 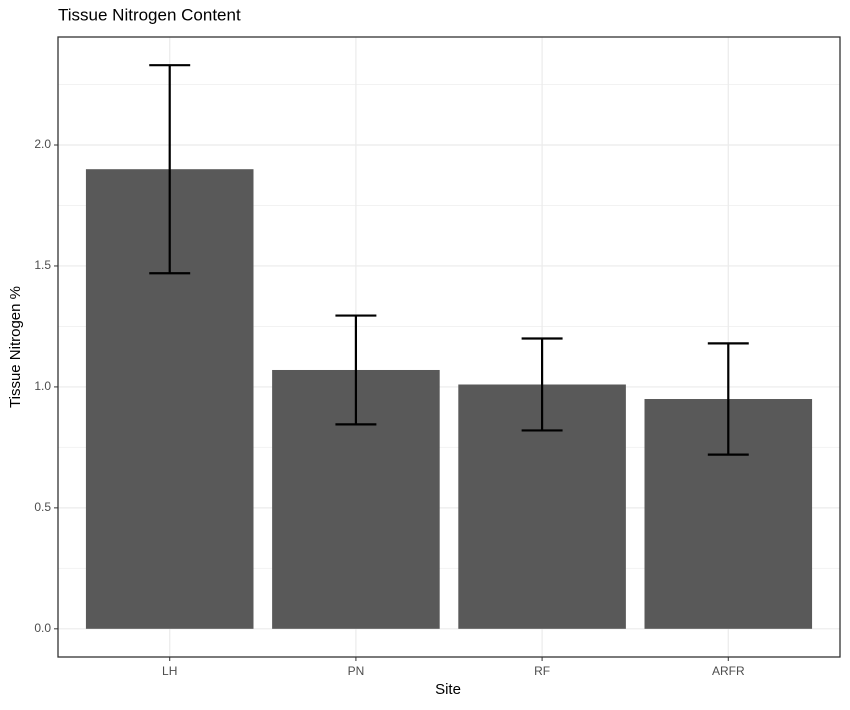 I want to click on x-axis-title: Site, so click(x=448, y=689).